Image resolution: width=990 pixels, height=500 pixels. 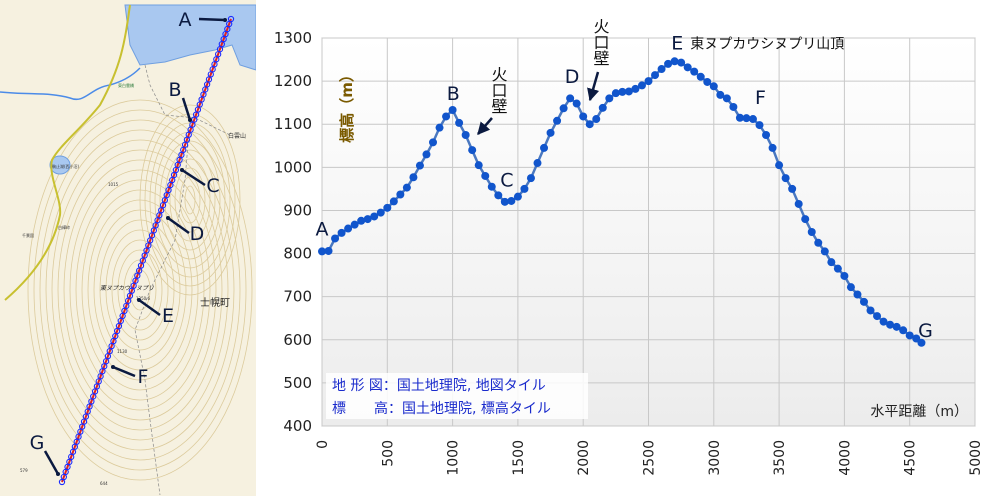 I want to click on boundary, so click(x=182, y=280).